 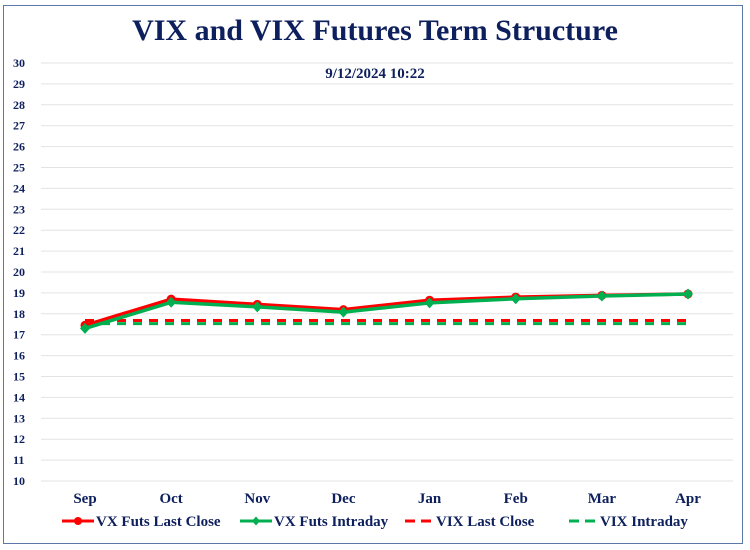 I want to click on legend-entry: VX Futs Last Close, so click(x=141, y=522).